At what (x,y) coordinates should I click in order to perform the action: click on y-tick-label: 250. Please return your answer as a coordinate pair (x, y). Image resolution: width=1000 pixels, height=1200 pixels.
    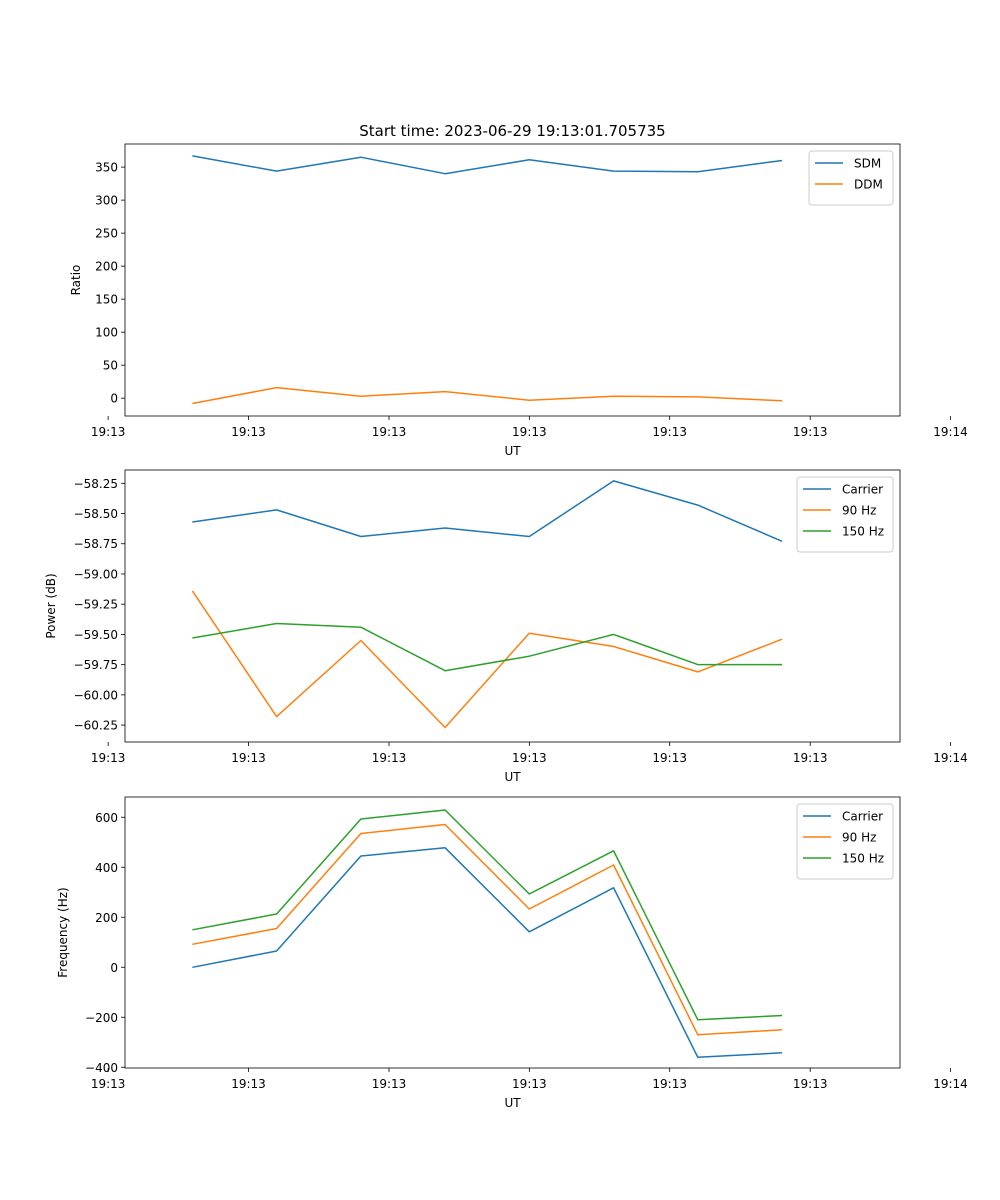
    Looking at the image, I should click on (106, 234).